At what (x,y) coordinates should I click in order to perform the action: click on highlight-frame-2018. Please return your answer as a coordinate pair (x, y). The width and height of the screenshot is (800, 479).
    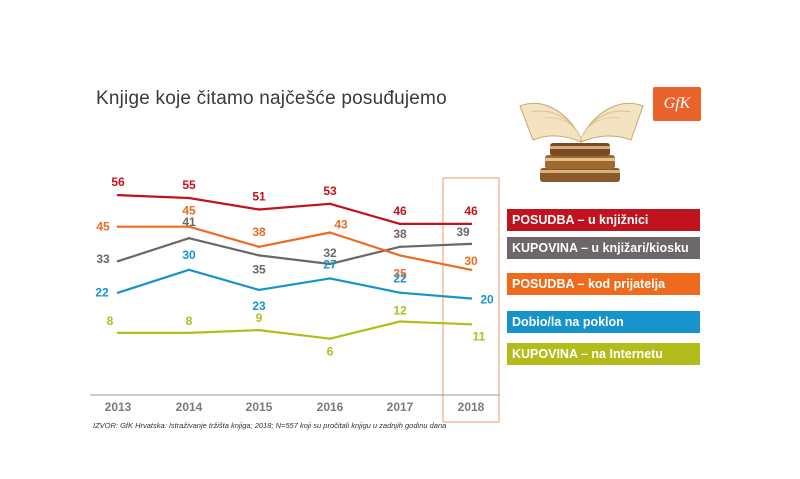
    Looking at the image, I should click on (471, 300).